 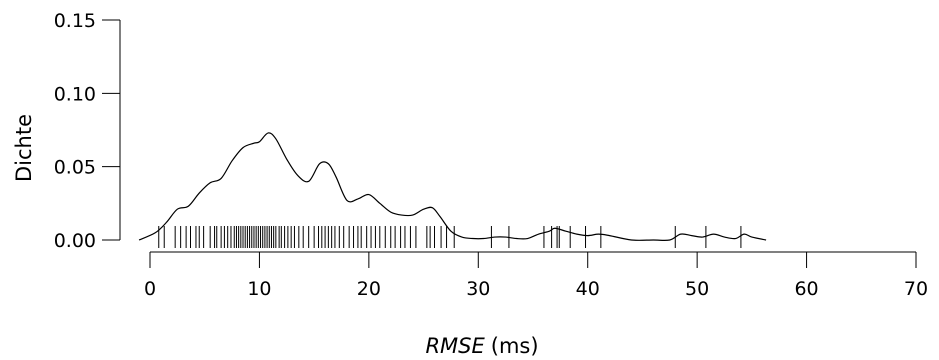 I want to click on x-tick-label: 10, so click(x=259, y=289).